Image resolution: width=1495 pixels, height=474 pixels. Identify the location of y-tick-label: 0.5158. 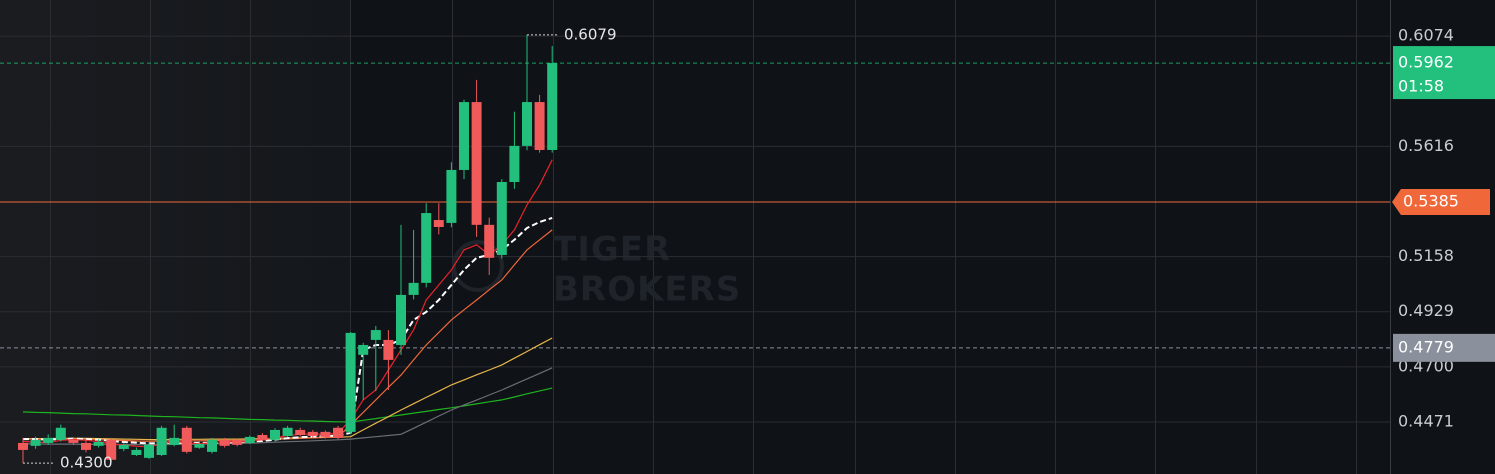
(1426, 255).